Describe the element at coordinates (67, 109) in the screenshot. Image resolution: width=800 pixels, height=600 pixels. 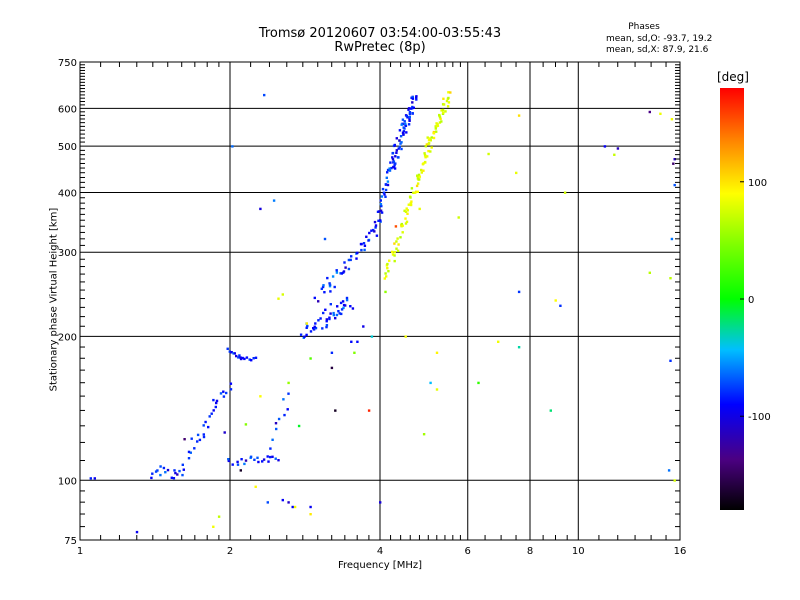
I see `y-tick-label: 600` at that location.